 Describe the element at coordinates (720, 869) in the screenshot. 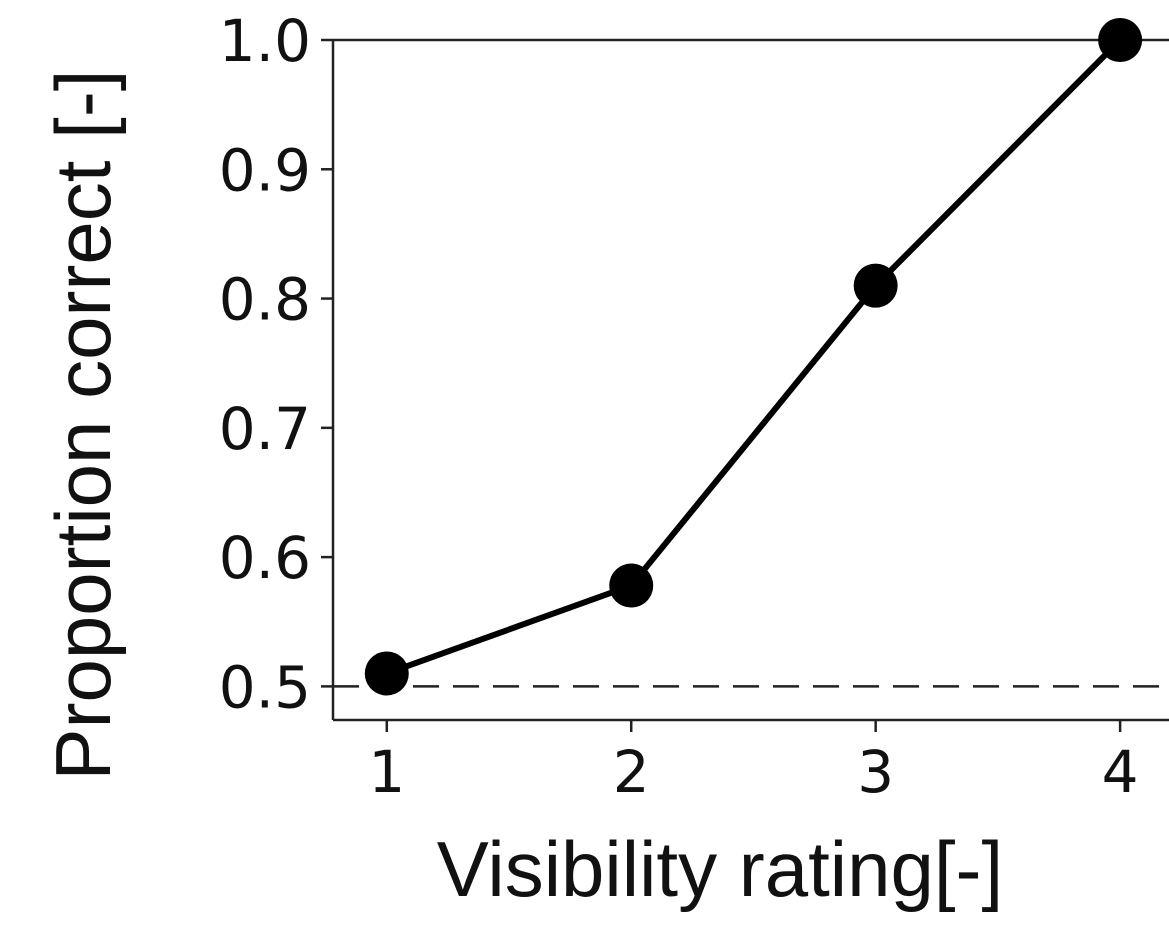

I see `x-axis-title: Visibility rating[-]` at that location.